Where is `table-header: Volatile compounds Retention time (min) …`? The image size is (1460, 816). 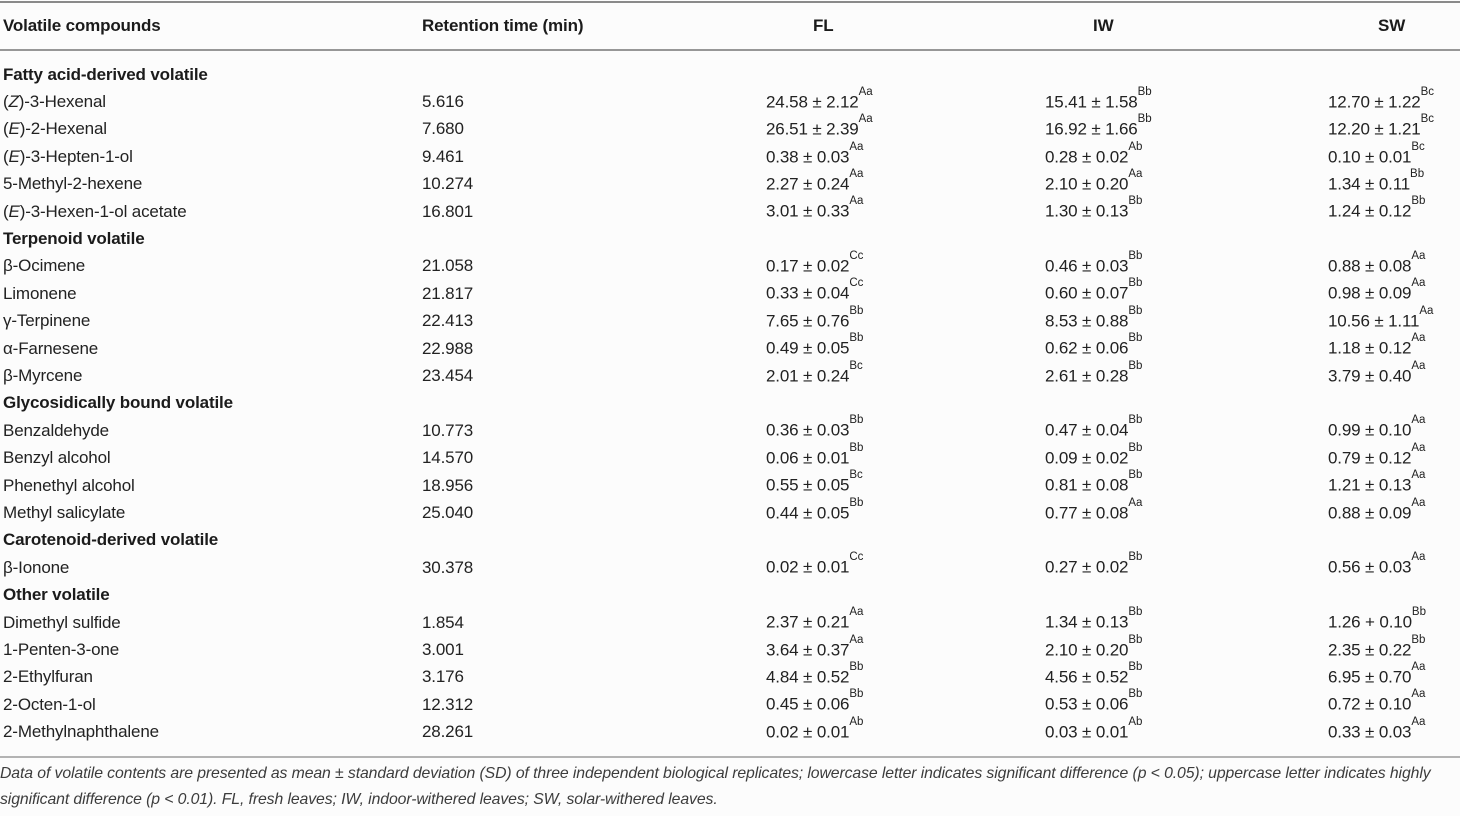 table-header: Volatile compounds Retention time (min) … is located at coordinates (730, 27).